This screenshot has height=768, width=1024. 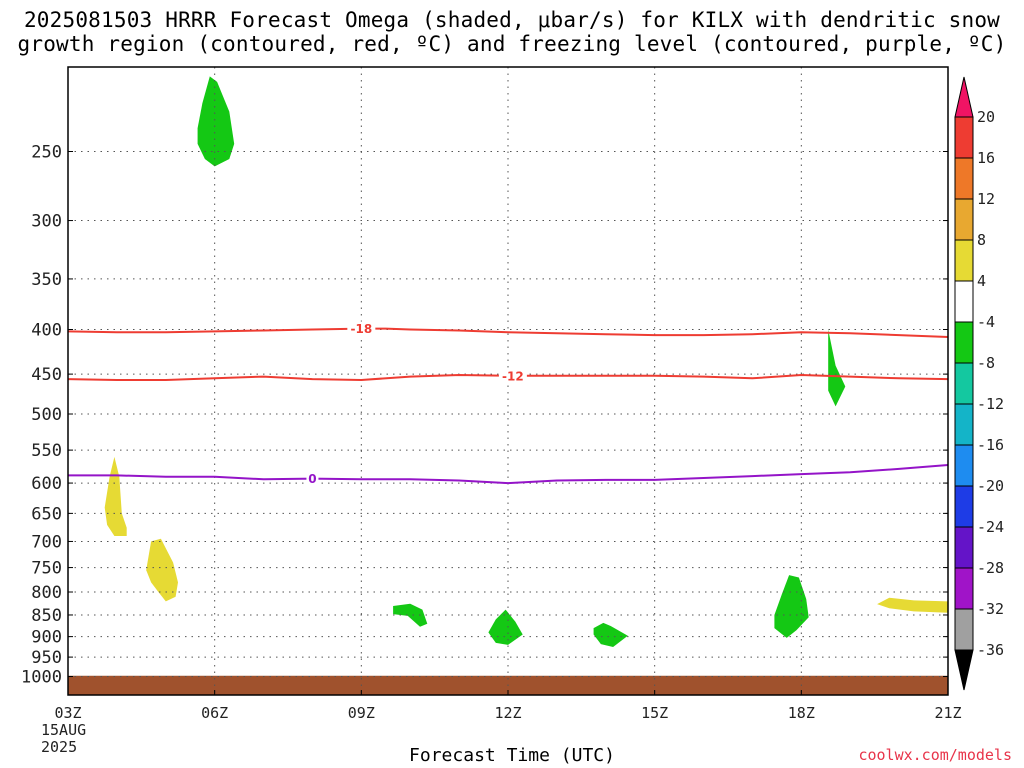 I want to click on colorbar-cap-top, so click(x=964, y=97).